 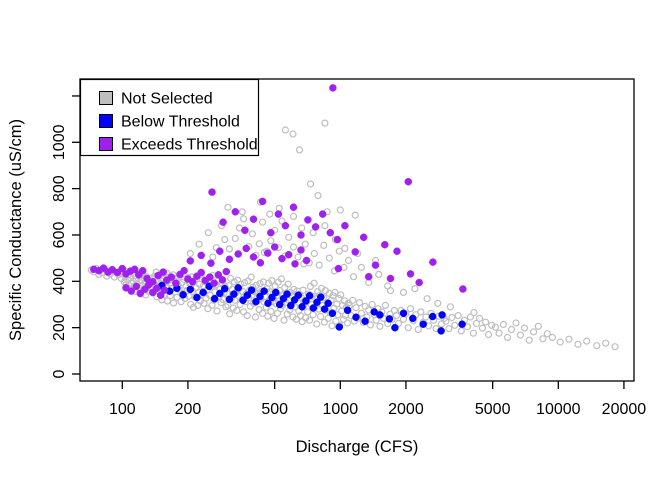 What do you see at coordinates (59, 373) in the screenshot?
I see `y-tick-label: 0` at bounding box center [59, 373].